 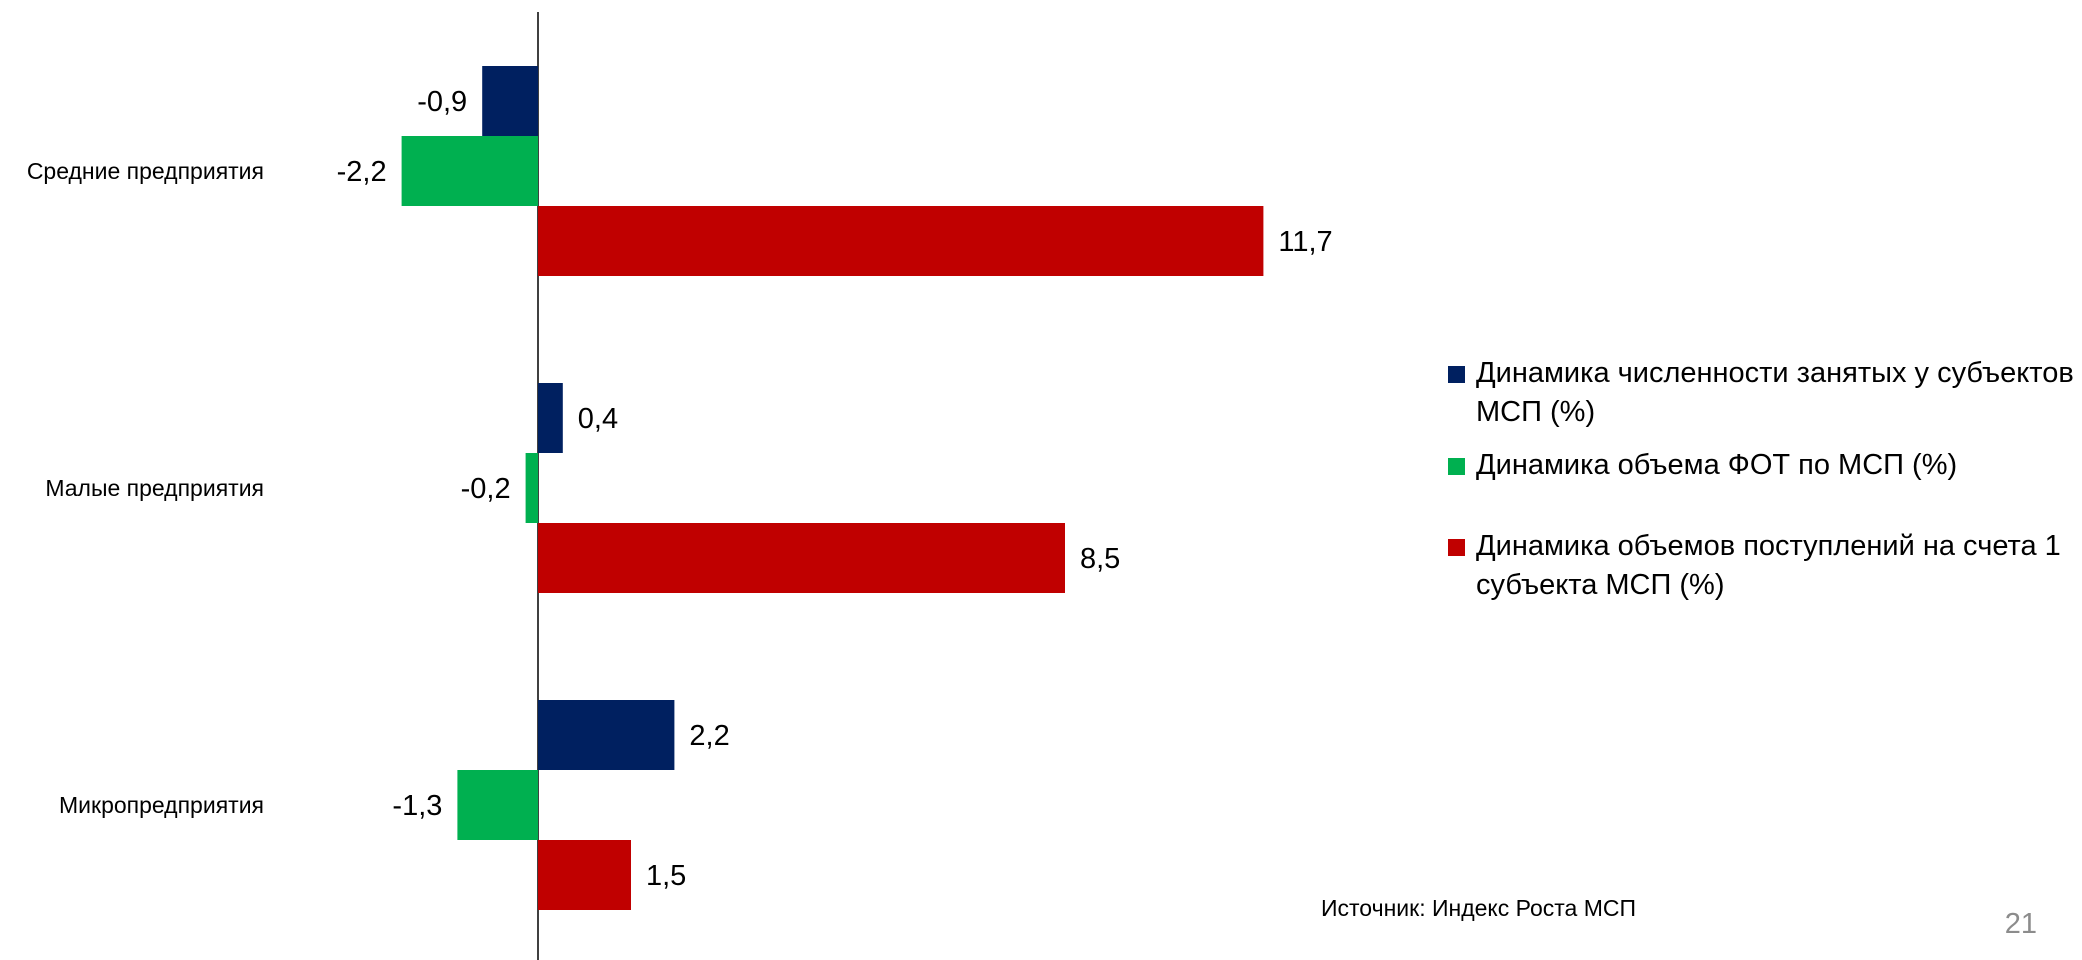 I want to click on value-label-receipts: 8,5, so click(x=1100, y=559).